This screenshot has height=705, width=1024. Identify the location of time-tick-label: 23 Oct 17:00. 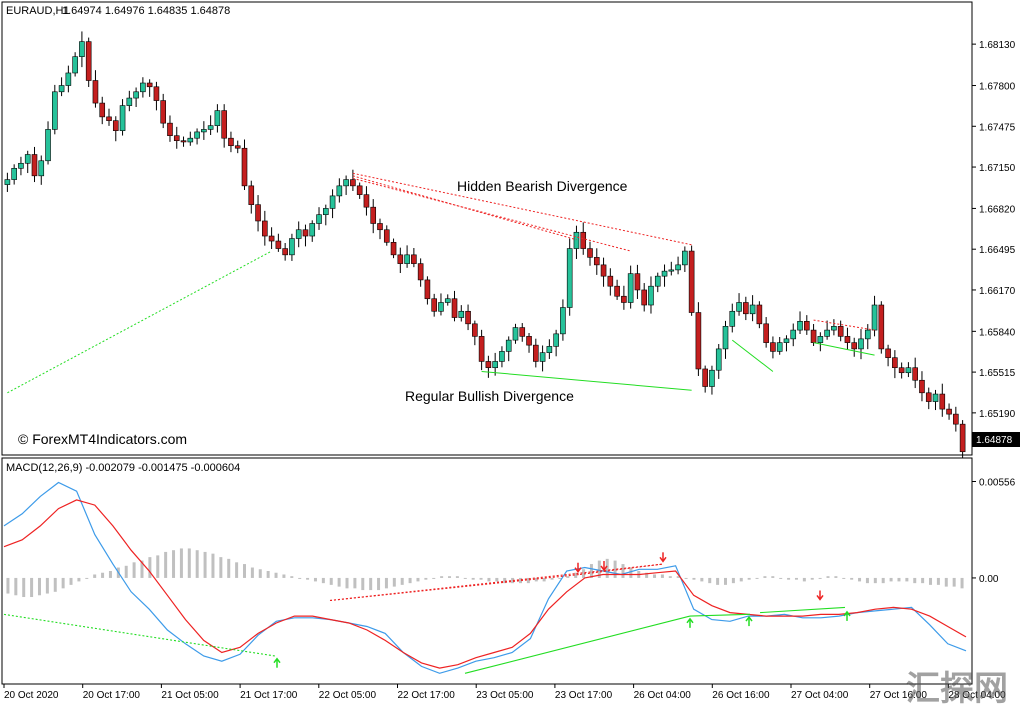
(584, 695).